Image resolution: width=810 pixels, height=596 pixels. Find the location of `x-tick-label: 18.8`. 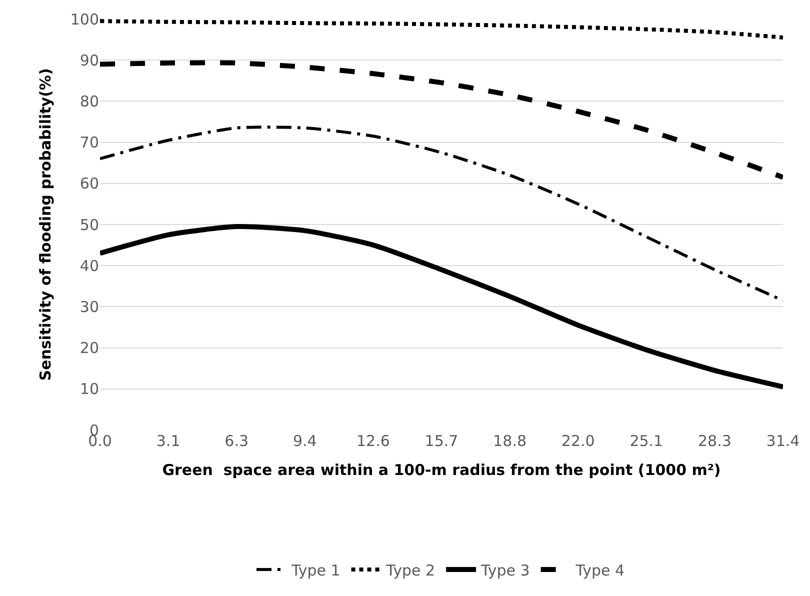

x-tick-label: 18.8 is located at coordinates (510, 441).